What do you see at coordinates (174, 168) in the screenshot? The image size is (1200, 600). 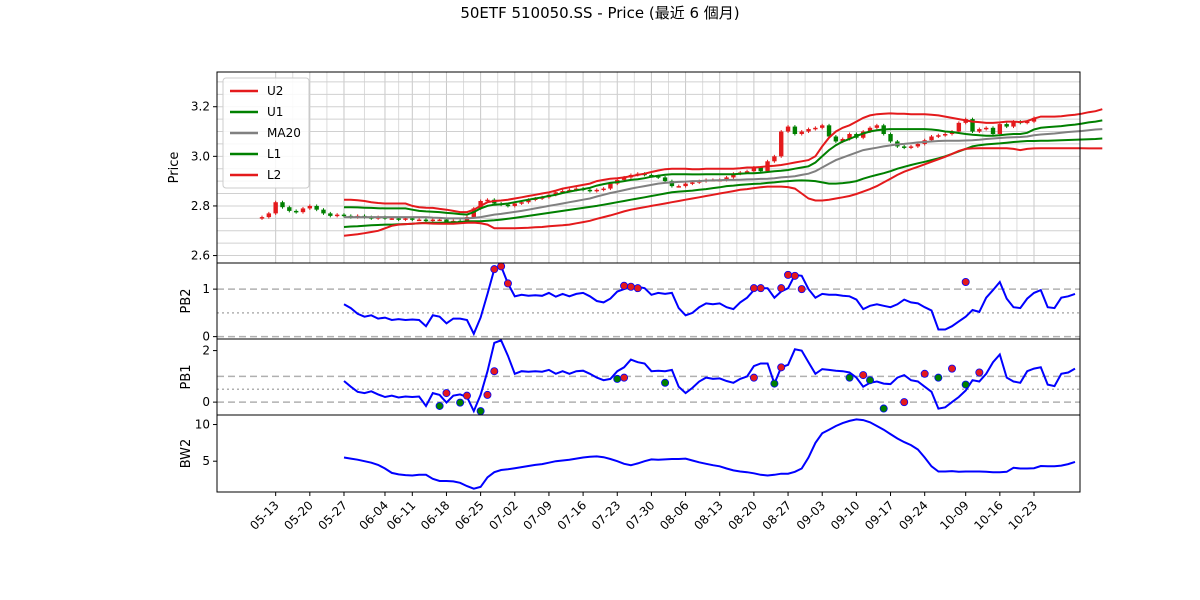 I see `y-axis-label: Price` at bounding box center [174, 168].